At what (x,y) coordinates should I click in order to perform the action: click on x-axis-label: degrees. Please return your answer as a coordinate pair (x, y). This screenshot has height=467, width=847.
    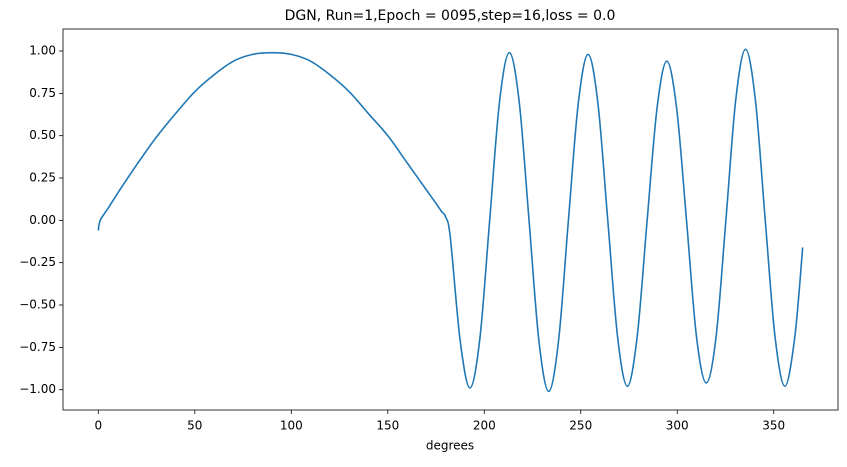
    Looking at the image, I should click on (450, 446).